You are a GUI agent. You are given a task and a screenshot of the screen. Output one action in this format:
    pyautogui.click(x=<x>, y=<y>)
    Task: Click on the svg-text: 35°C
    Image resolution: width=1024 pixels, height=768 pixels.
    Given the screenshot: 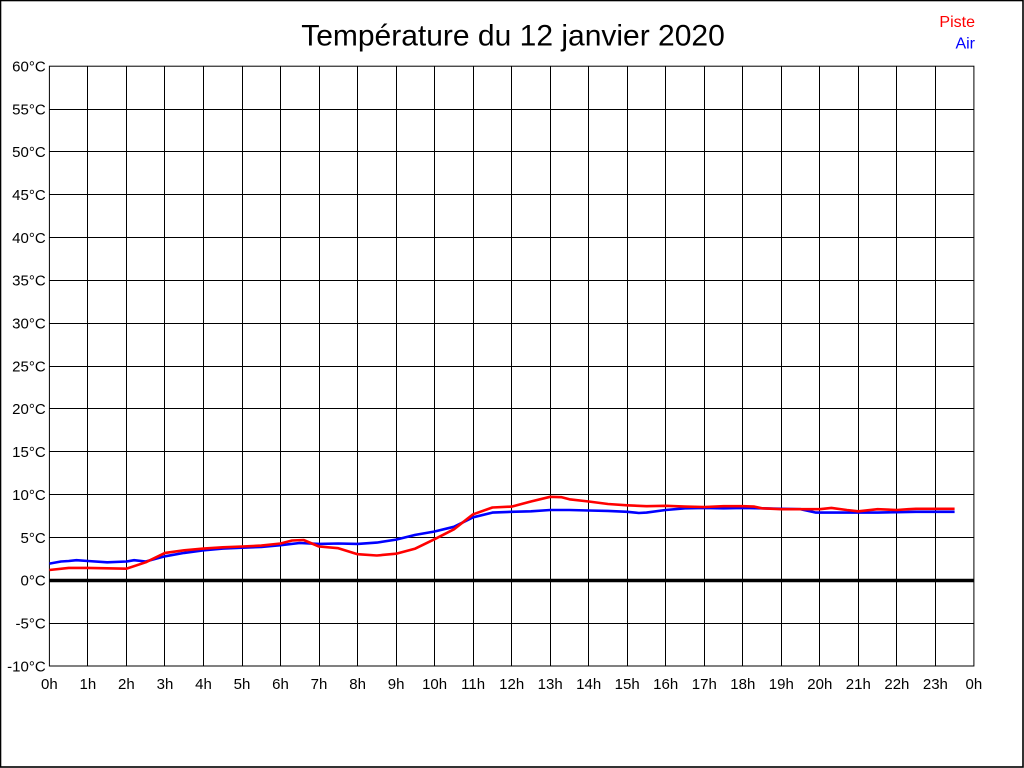 What is the action you would take?
    pyautogui.click(x=29, y=281)
    